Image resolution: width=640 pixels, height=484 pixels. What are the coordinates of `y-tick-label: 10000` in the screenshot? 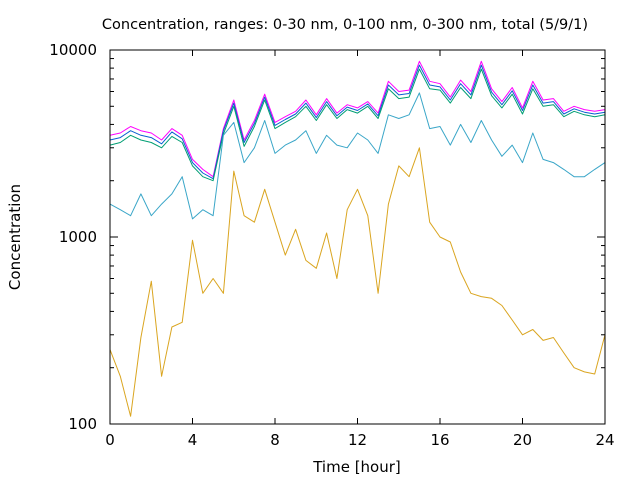 It's located at (73, 50).